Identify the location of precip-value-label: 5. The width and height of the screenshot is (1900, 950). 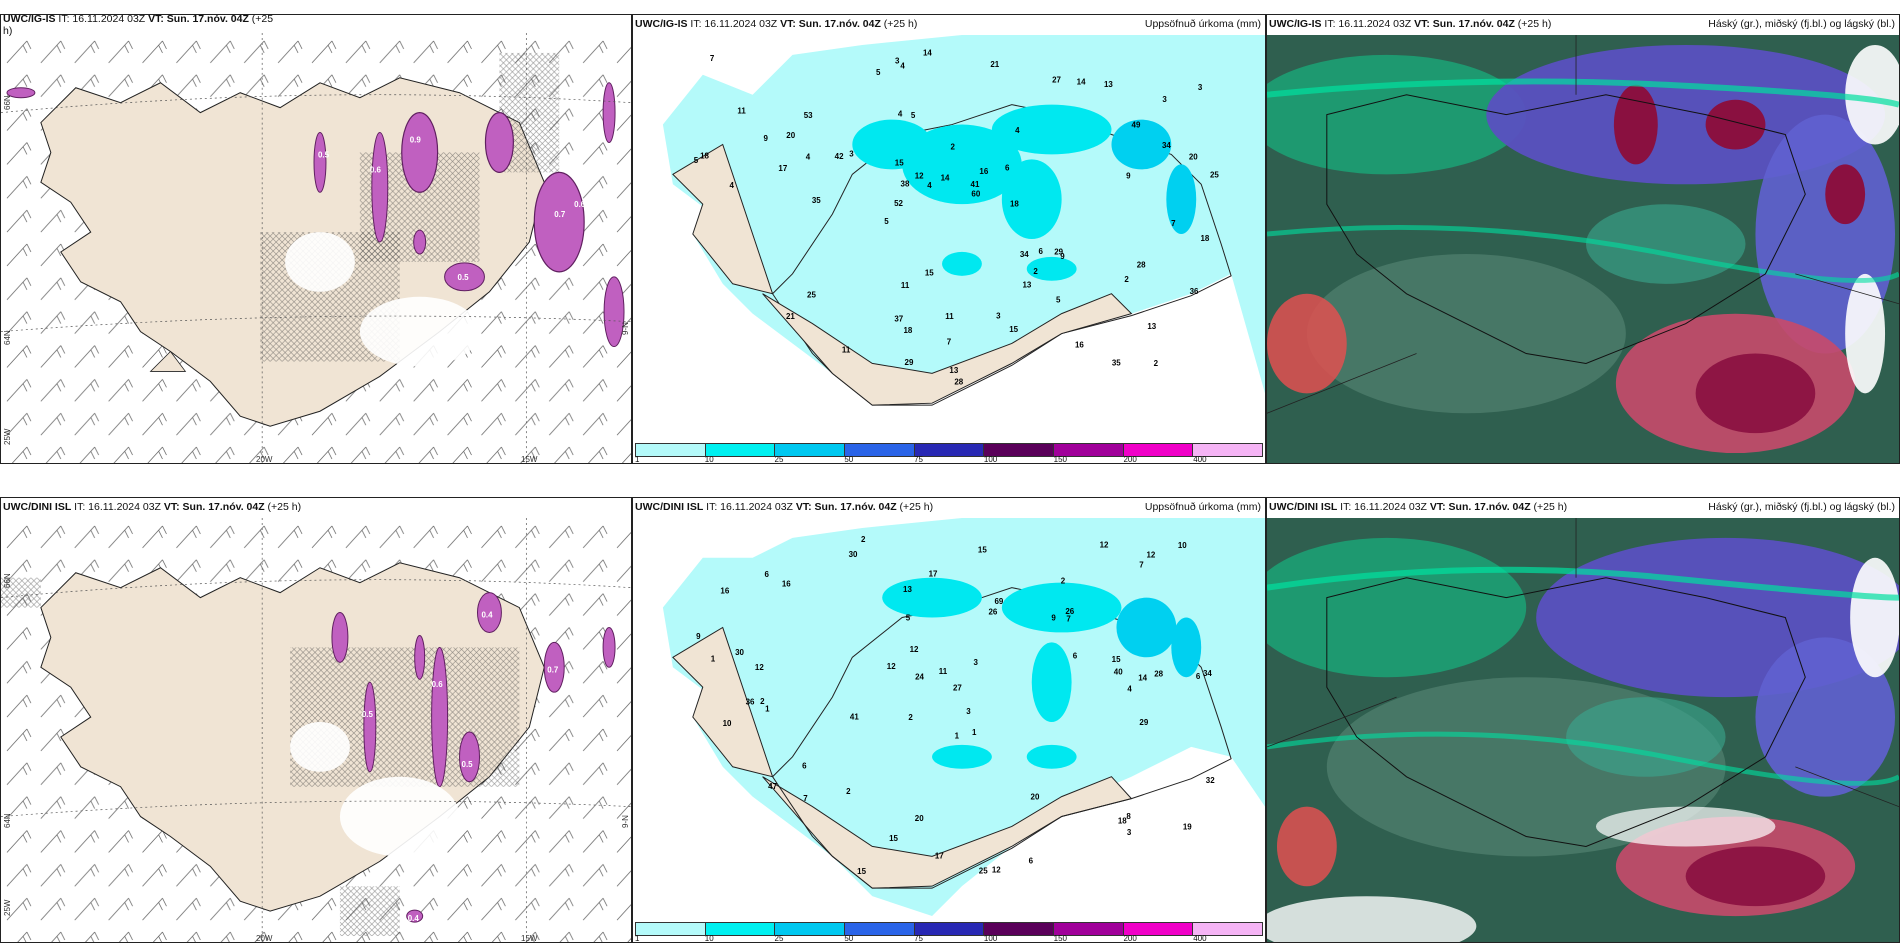
(1058, 300).